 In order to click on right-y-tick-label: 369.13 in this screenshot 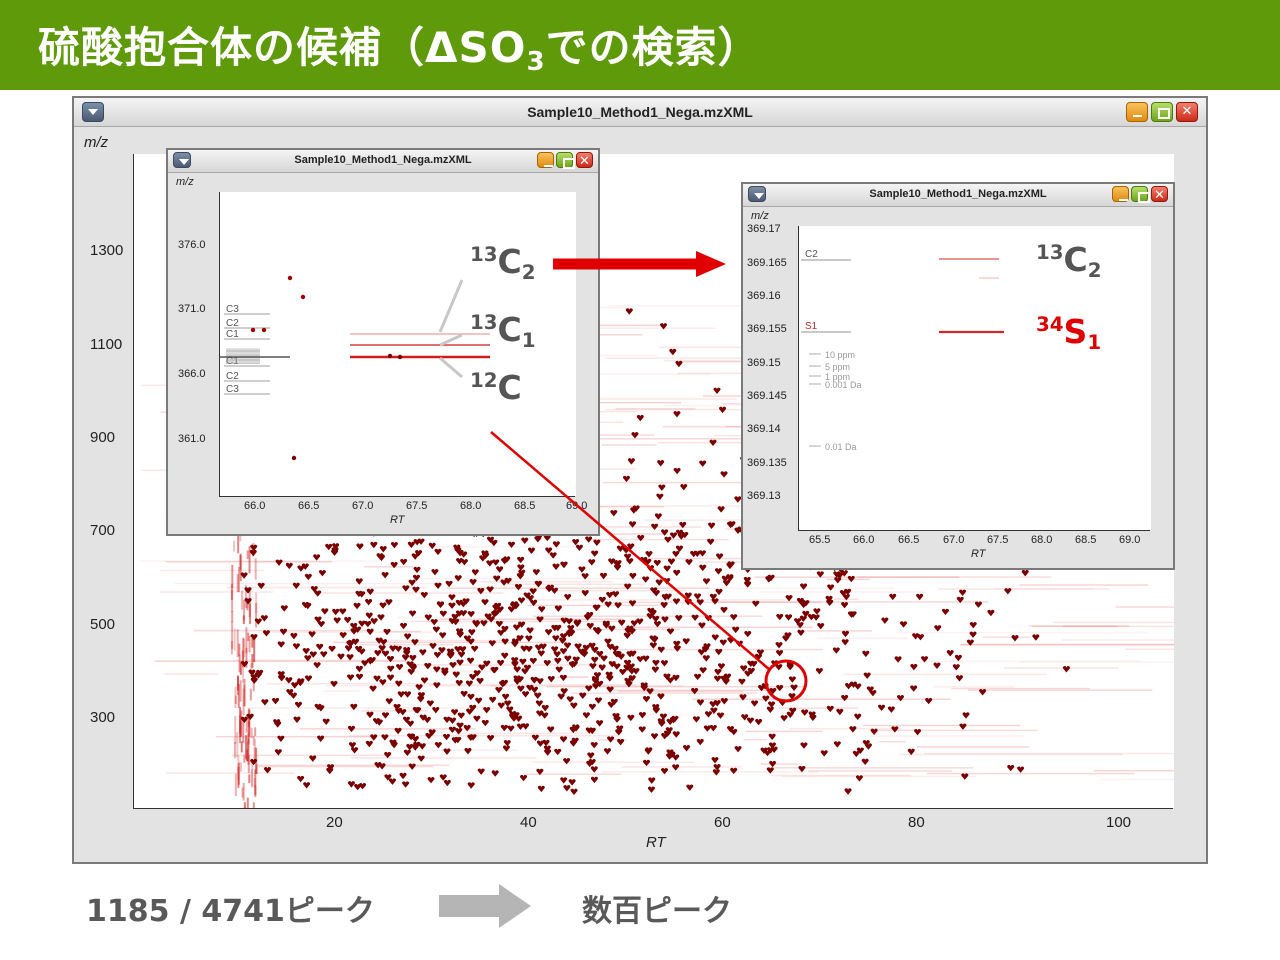, I will do `click(764, 496)`.